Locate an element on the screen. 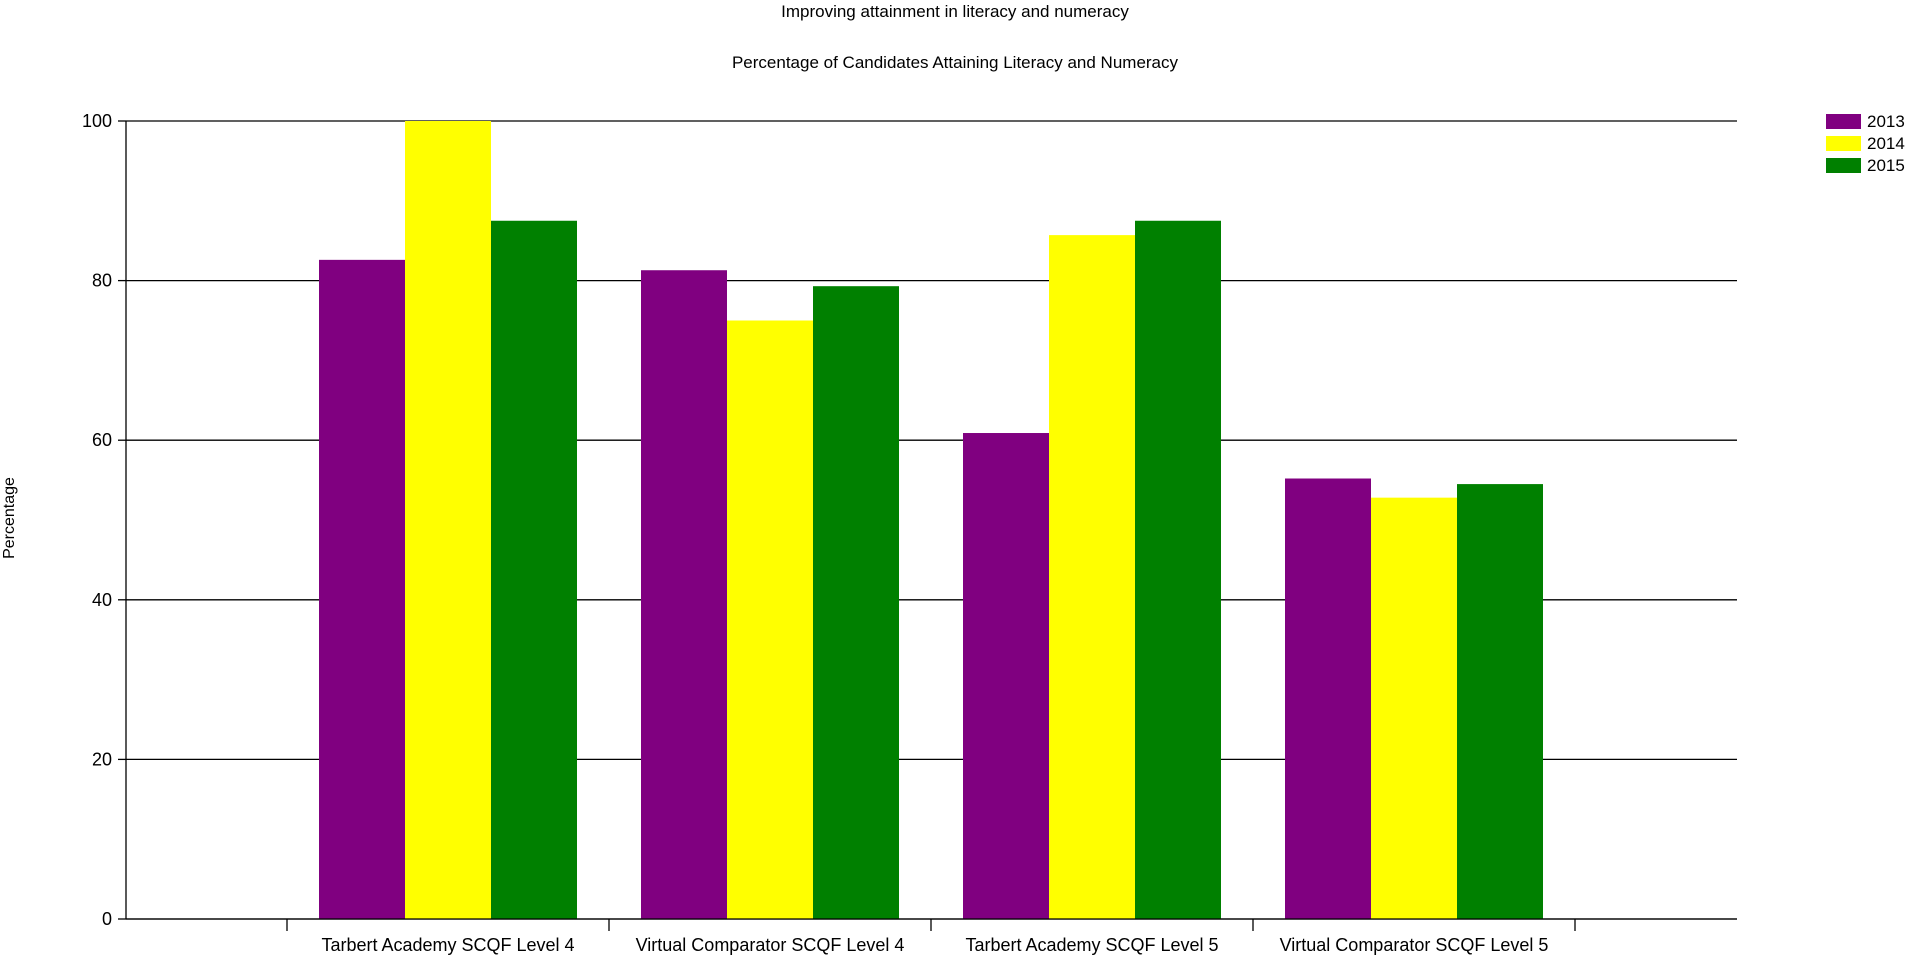 This screenshot has width=1910, height=955. legend-swatch-2013 is located at coordinates (1843, 121).